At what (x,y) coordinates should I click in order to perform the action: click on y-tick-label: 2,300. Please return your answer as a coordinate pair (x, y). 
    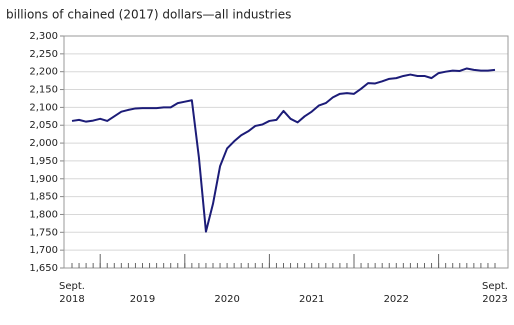
    Looking at the image, I should click on (43, 36).